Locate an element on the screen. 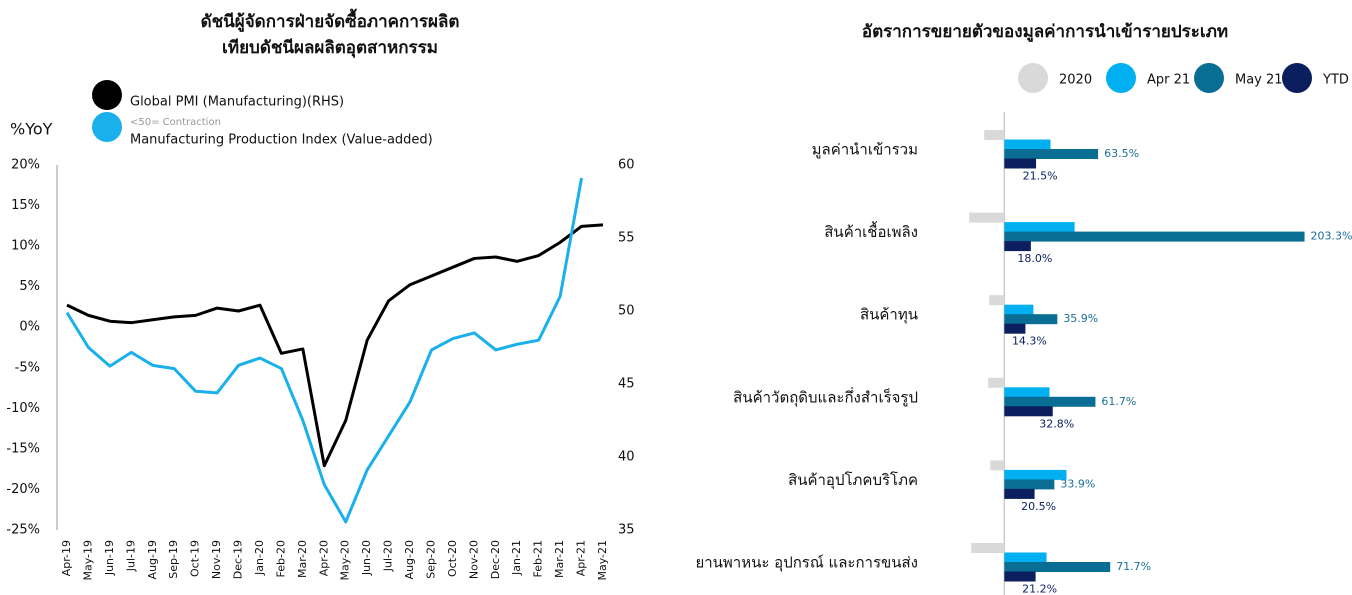 This screenshot has width=1352, height=595. value-label: 20.5% is located at coordinates (1038, 506).